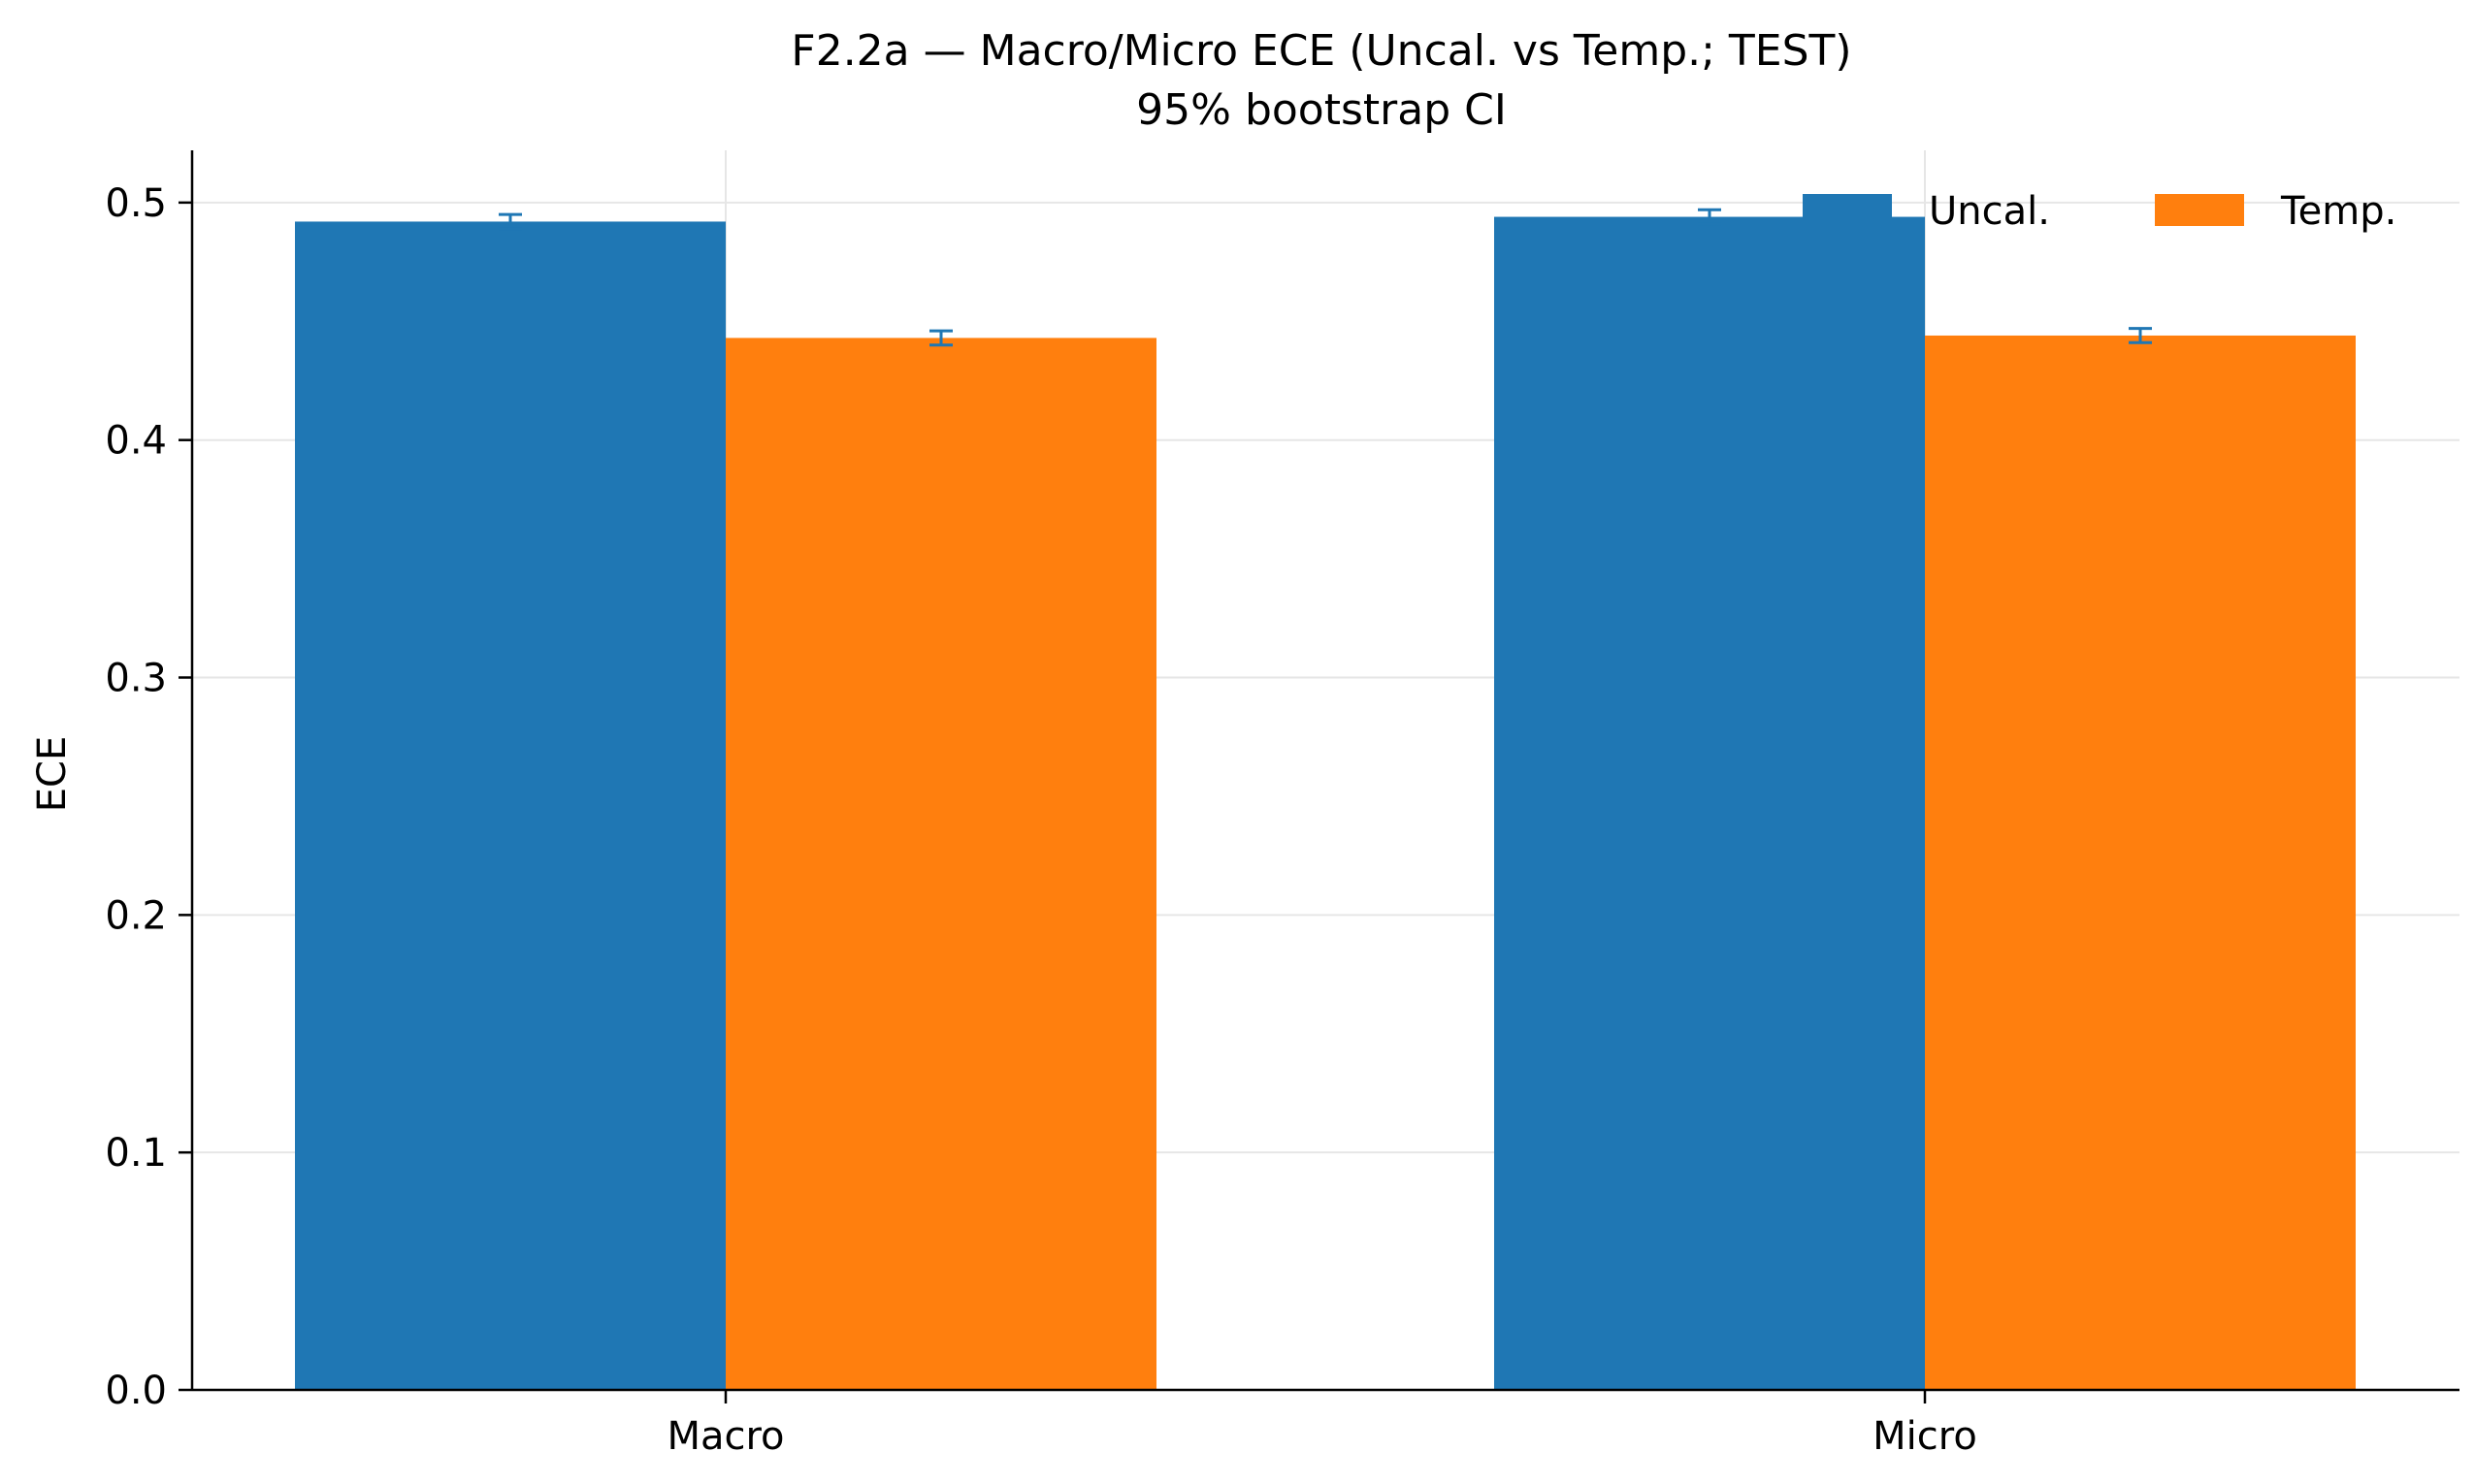 The image size is (2475, 1484). Describe the element at coordinates (136, 1391) in the screenshot. I see `y-tick-label-0: 0.0` at that location.